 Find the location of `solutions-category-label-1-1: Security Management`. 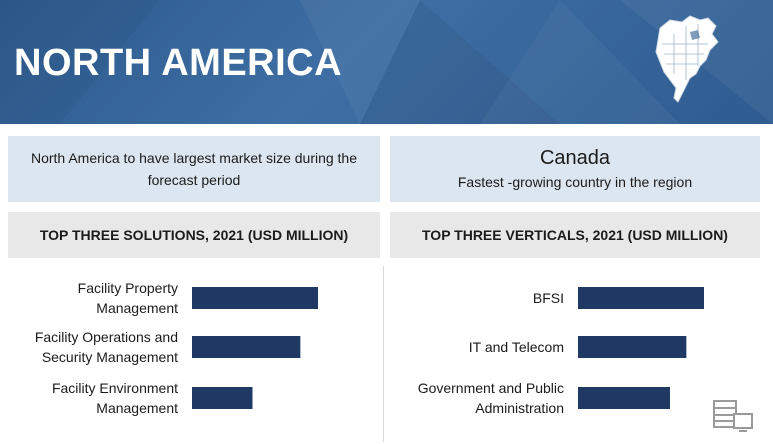

solutions-category-label-1-1: Security Management is located at coordinates (110, 357).